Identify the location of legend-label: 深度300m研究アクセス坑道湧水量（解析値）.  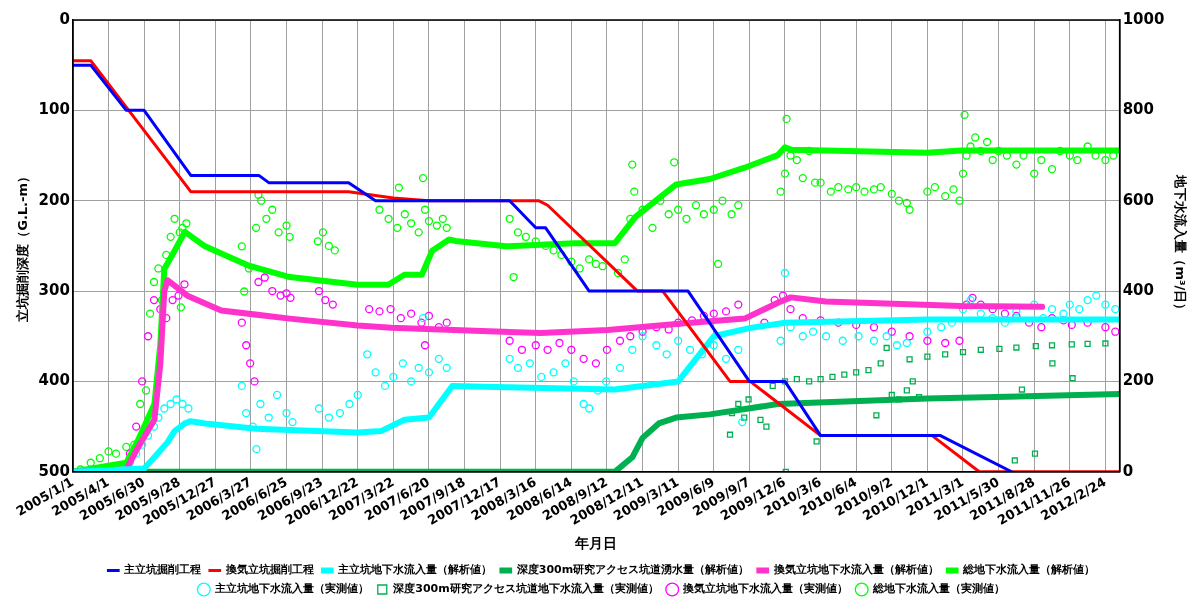
(632, 570).